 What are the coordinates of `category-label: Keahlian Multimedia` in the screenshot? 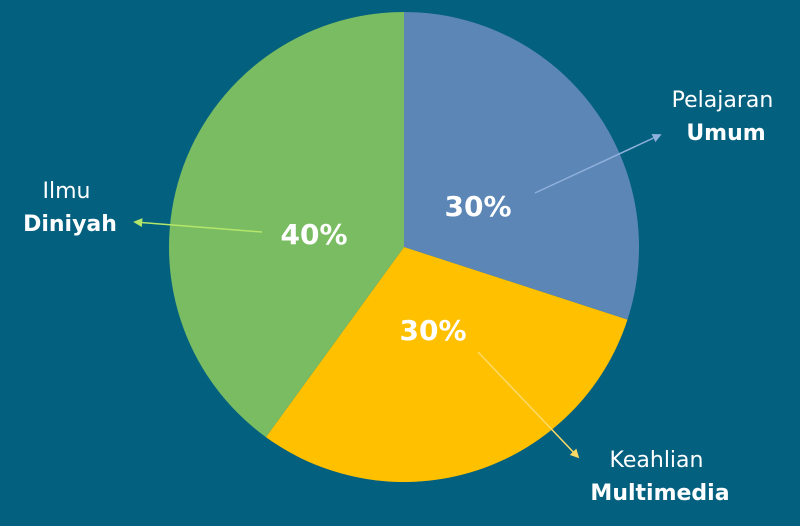 It's located at (659, 477).